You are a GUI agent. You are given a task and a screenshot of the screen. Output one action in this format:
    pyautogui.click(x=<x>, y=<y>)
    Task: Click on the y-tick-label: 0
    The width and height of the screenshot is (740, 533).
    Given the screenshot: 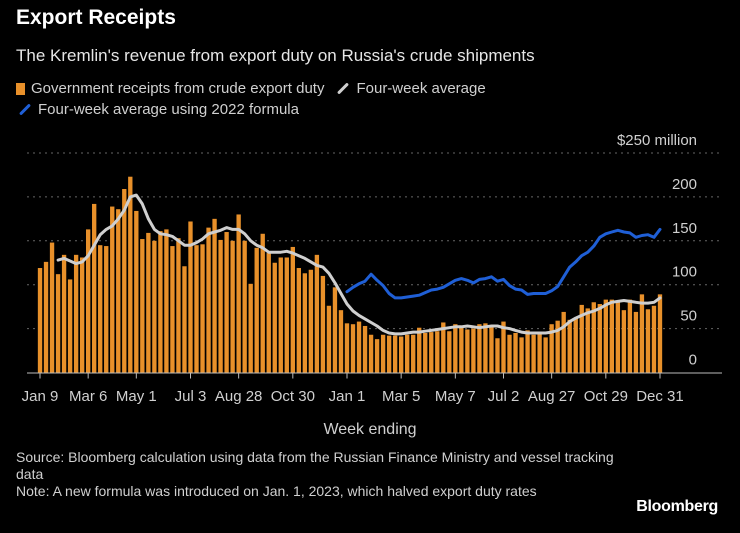 What is the action you would take?
    pyautogui.click(x=693, y=360)
    